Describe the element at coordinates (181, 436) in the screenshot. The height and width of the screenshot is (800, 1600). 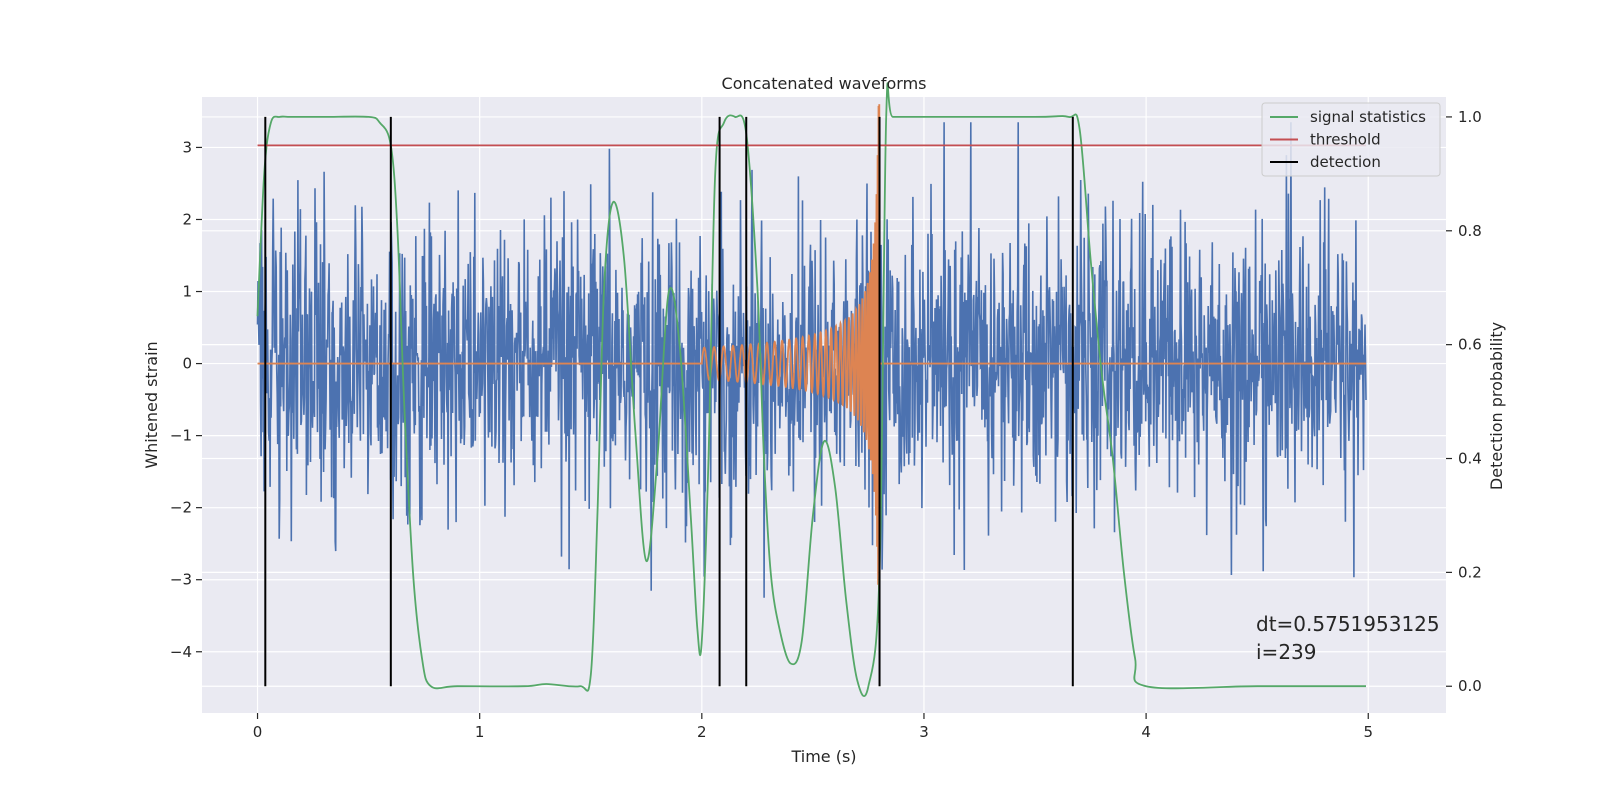
I see `y-tick-label-left: −1` at that location.